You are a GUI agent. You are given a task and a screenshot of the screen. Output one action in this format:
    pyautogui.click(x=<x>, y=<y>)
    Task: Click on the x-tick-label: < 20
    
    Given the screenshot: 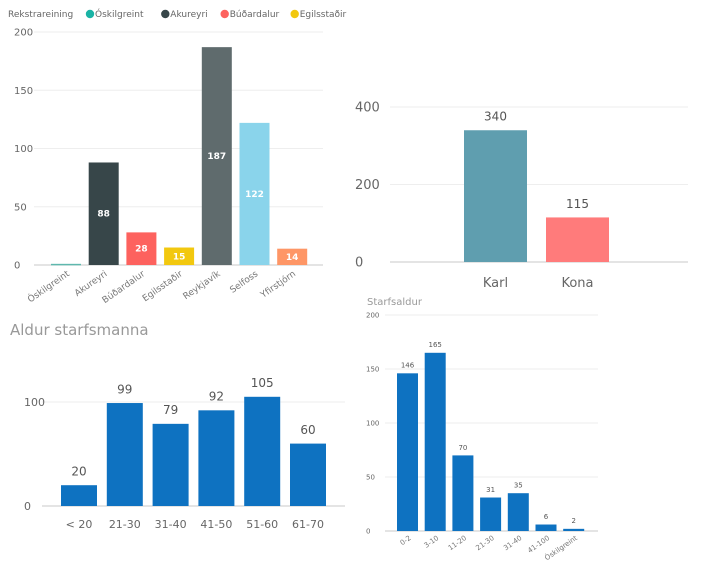 What is the action you would take?
    pyautogui.click(x=79, y=524)
    